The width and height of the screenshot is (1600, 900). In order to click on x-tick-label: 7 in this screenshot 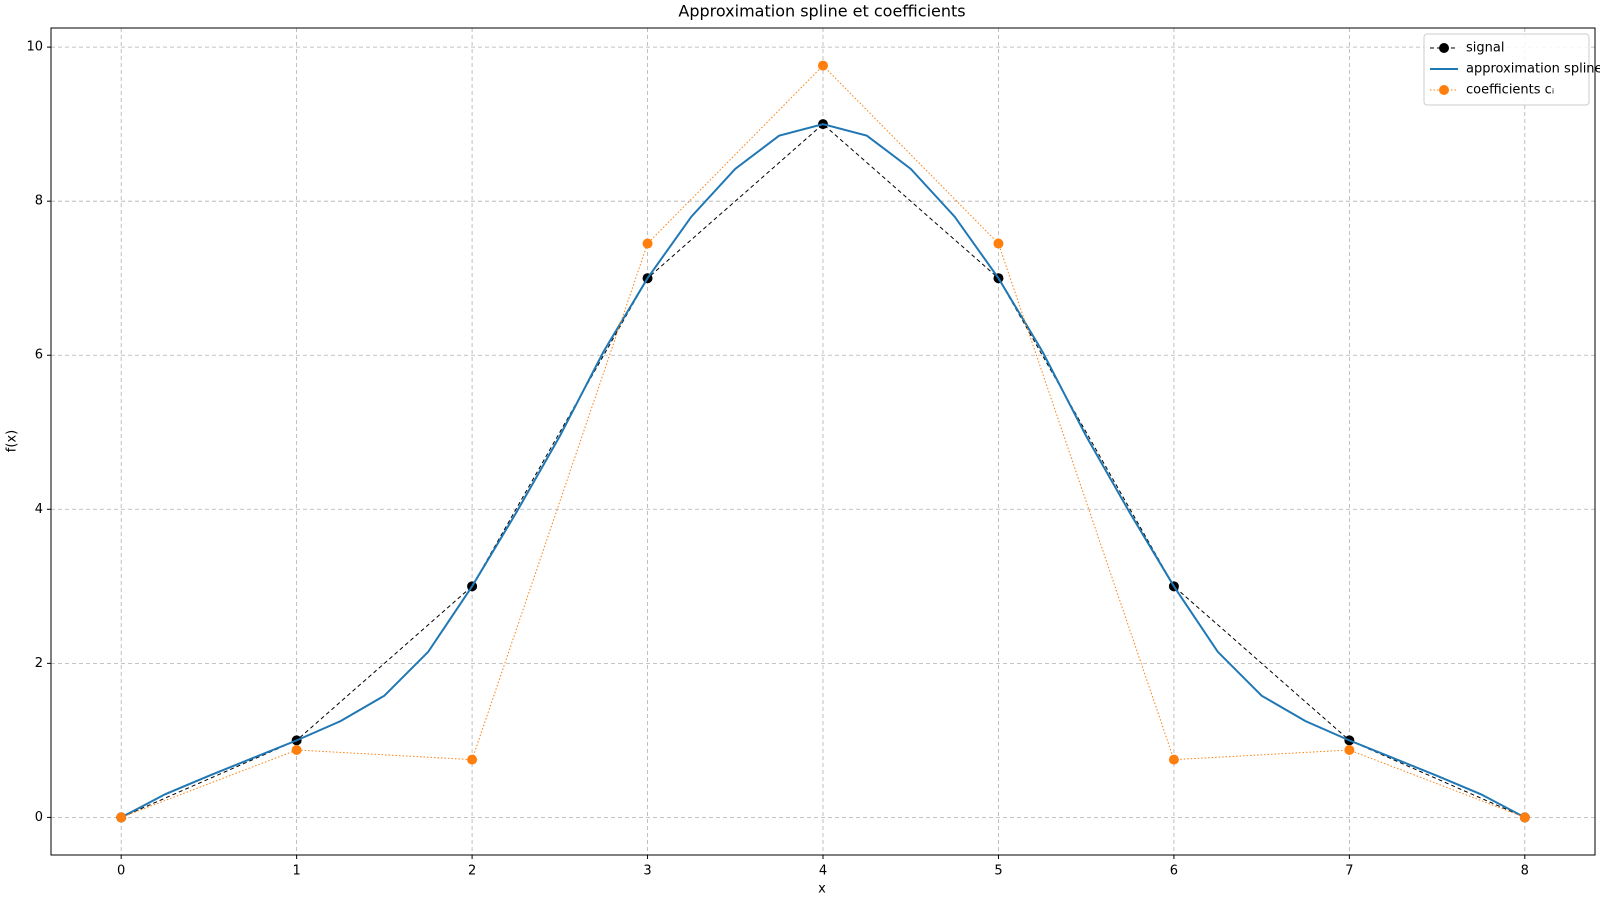, I will do `click(1349, 871)`.